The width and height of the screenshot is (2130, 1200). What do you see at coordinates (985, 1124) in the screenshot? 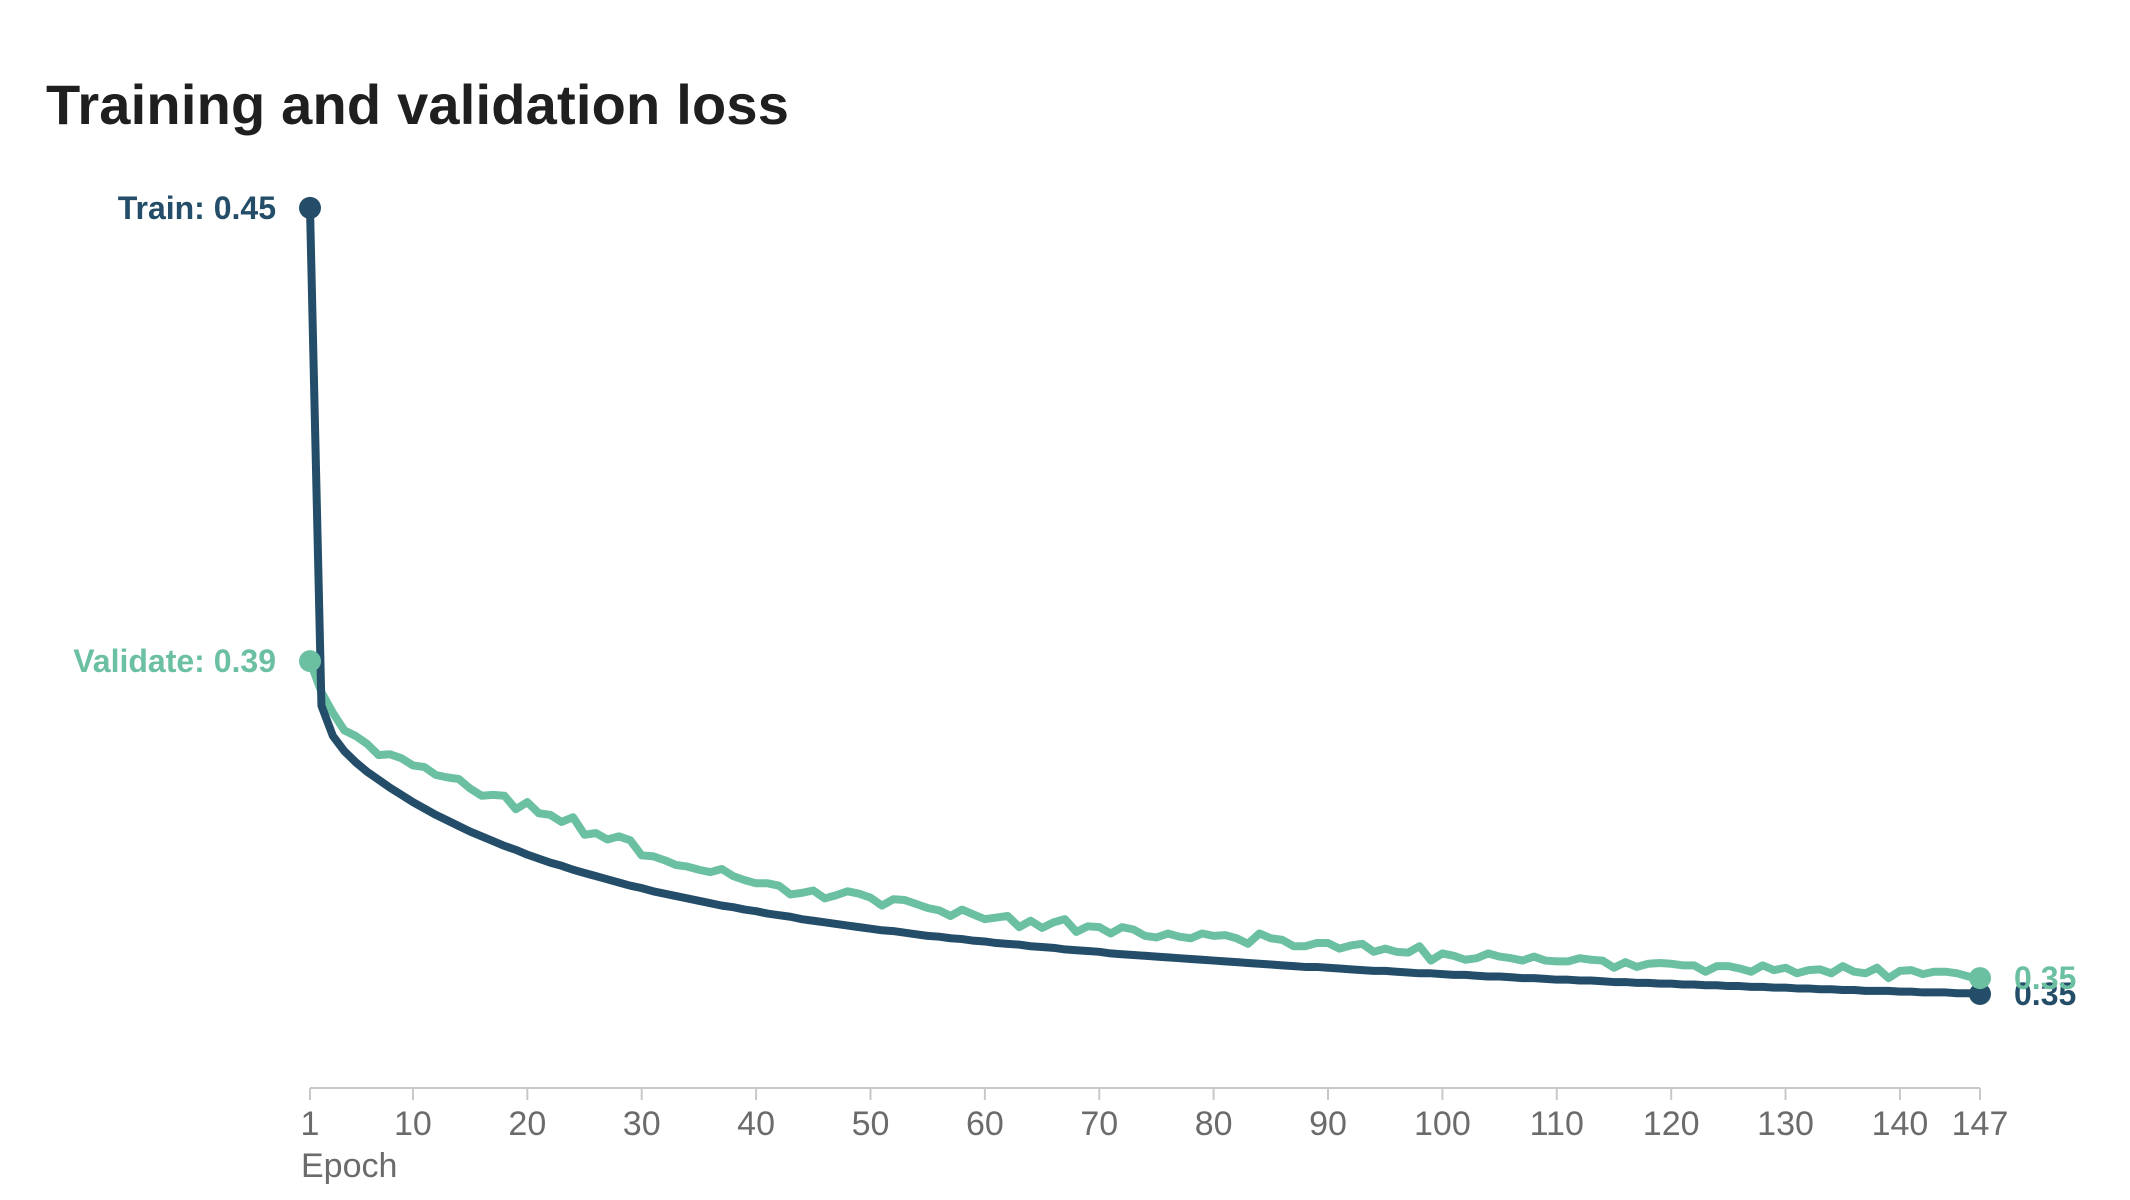
I see `x-tick-label: 60` at bounding box center [985, 1124].